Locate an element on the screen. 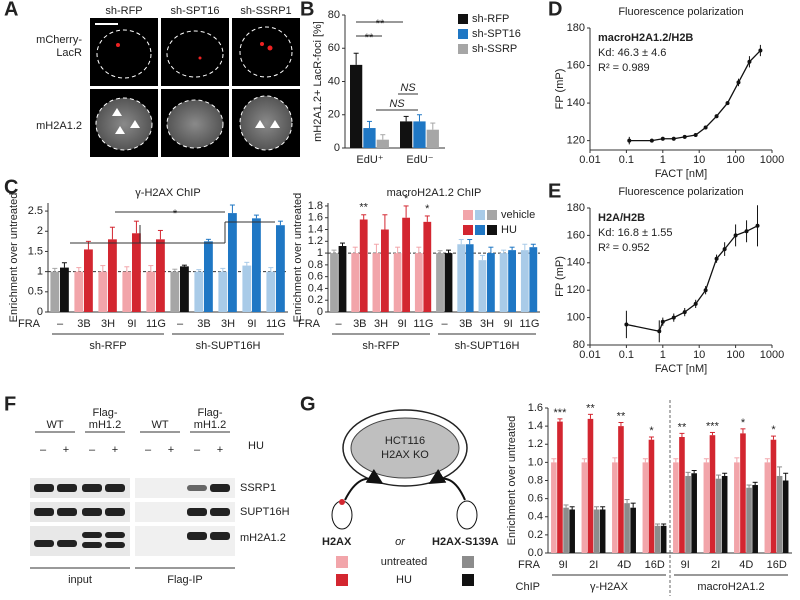 The height and width of the screenshot is (600, 800). y-tick-label: 100 is located at coordinates (576, 318).